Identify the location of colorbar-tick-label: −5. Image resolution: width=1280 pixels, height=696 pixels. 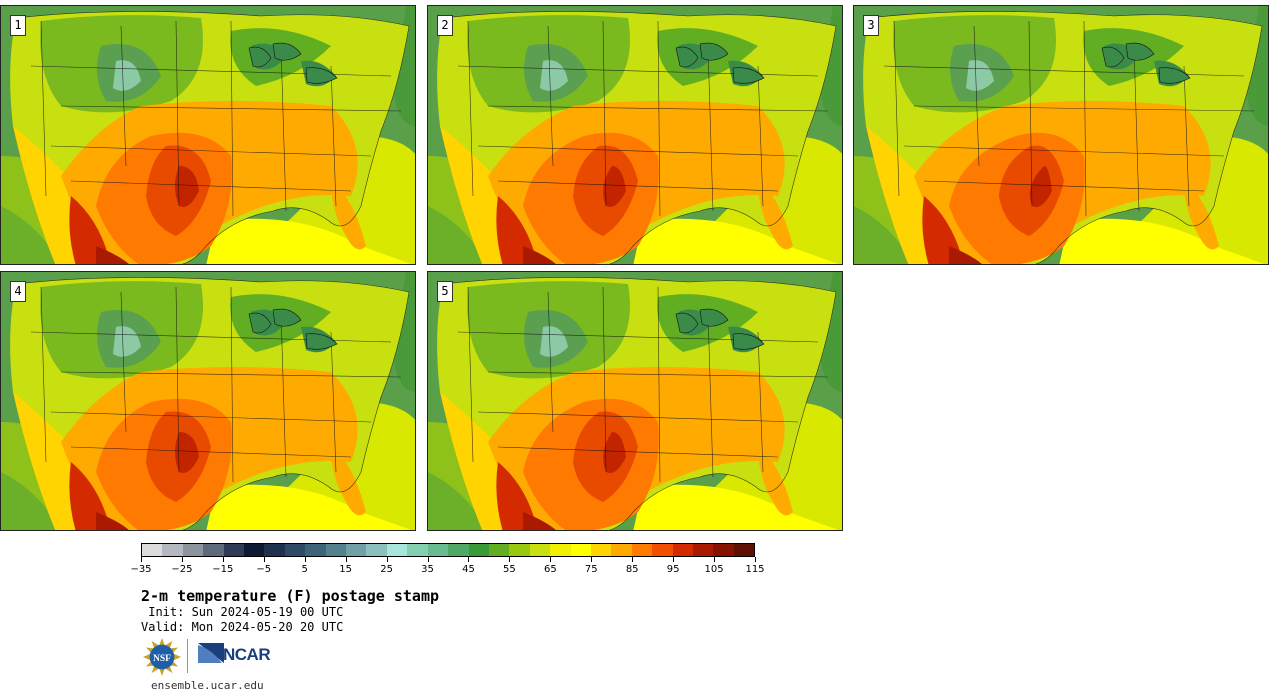
(264, 569).